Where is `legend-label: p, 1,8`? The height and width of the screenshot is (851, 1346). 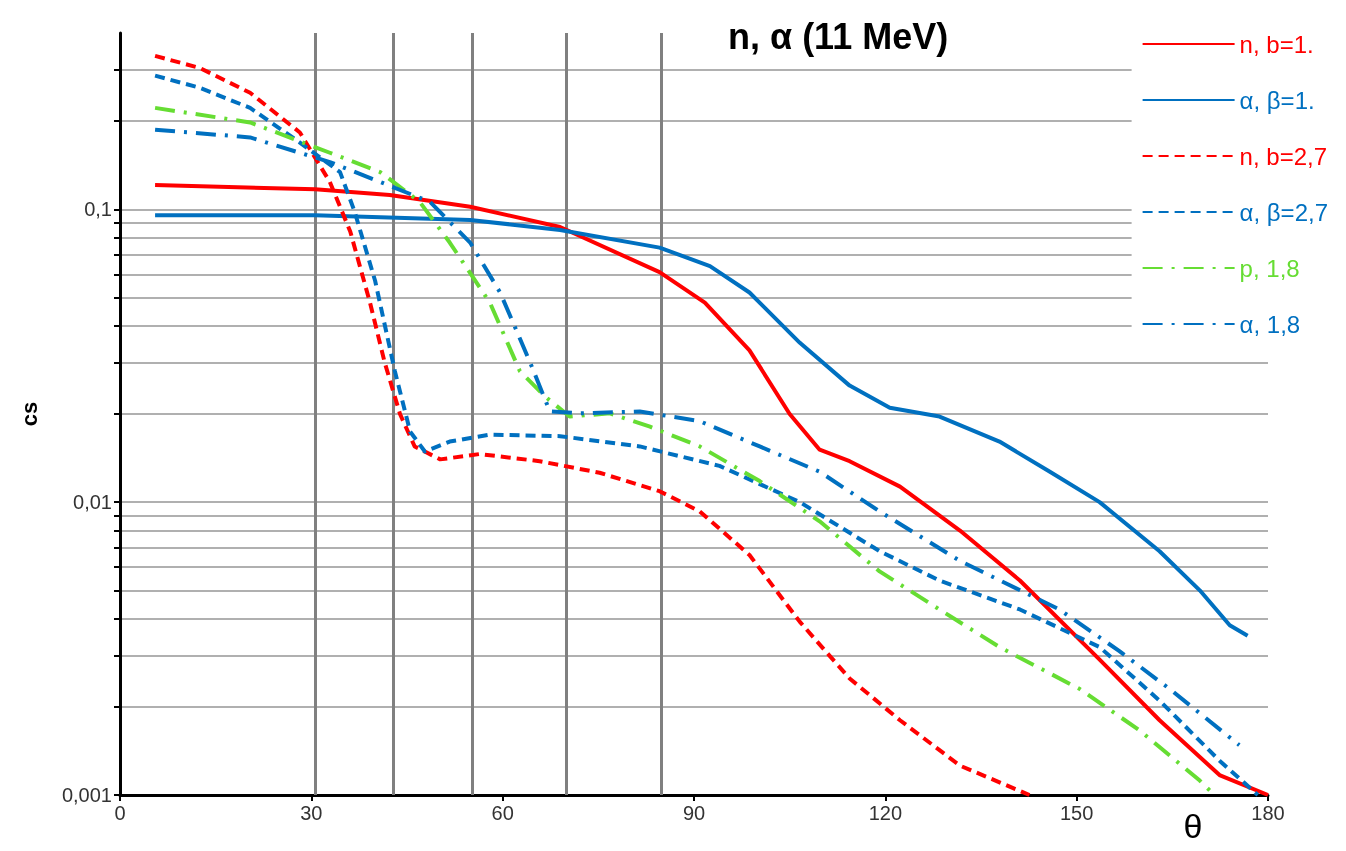
legend-label: p, 1,8 is located at coordinates (1269, 268).